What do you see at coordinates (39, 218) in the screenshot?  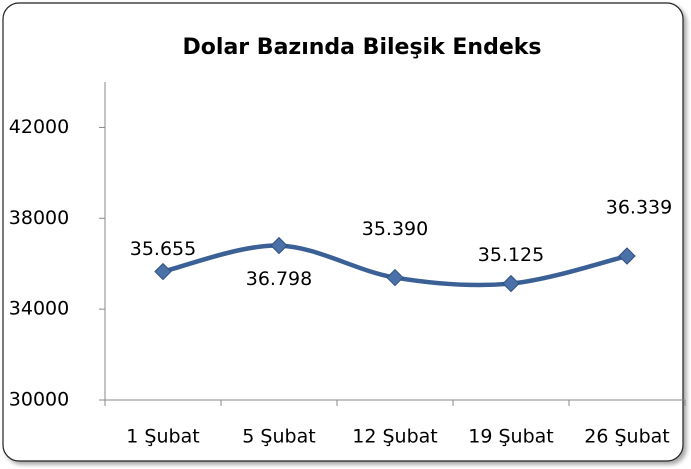 I see `y-tick-label: 38000` at bounding box center [39, 218].